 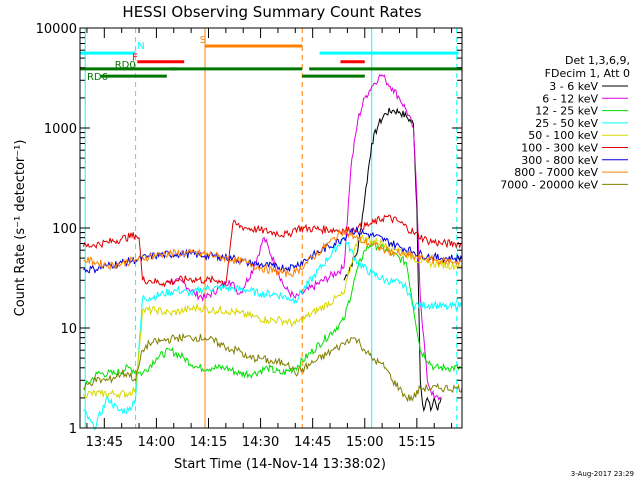 I want to click on x-tick-label-1515: 15:15, so click(x=416, y=442).